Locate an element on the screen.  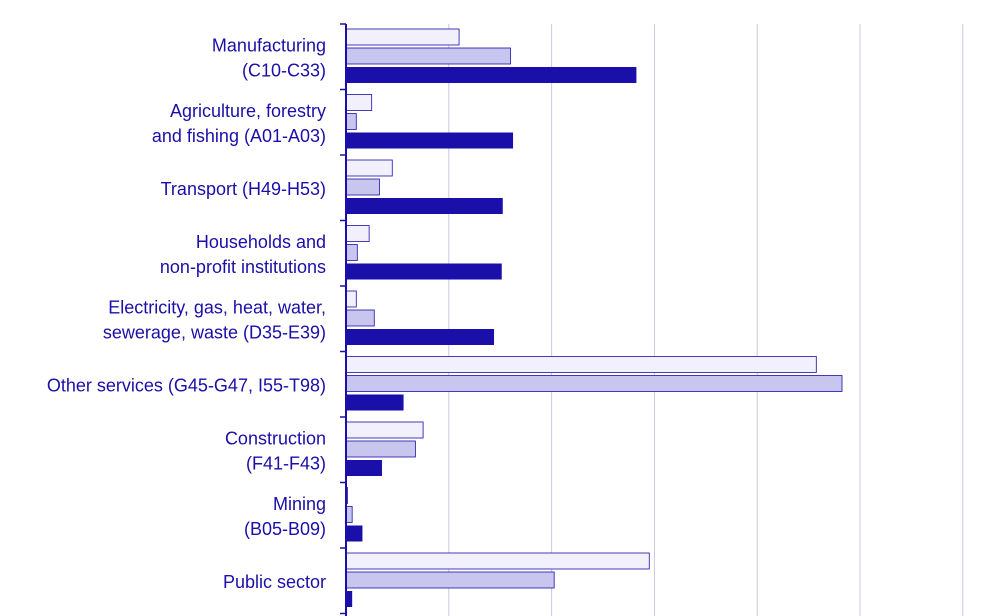
category-label-line: and fishing (A01-A03) is located at coordinates (239, 136).